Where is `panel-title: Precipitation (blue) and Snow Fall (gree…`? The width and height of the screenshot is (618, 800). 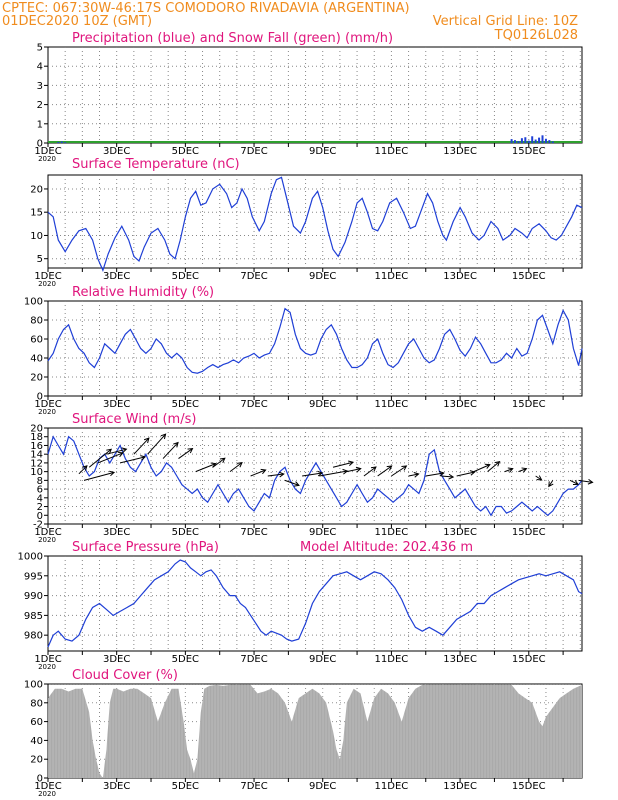
panel-title: Precipitation (blue) and Snow Fall (gree… is located at coordinates (232, 38).